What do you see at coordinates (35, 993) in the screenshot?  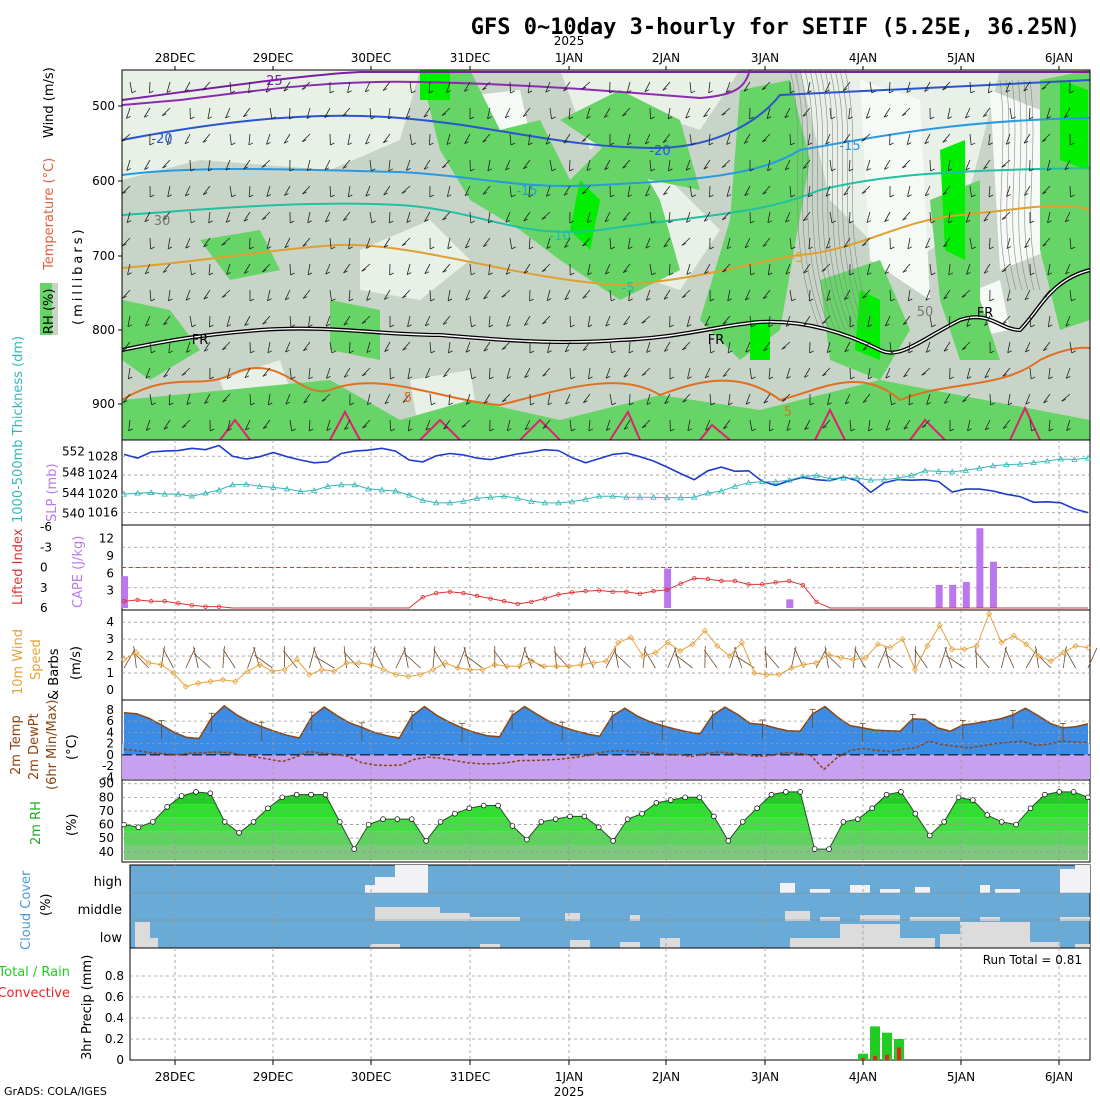 I see `precip-legend-convective: Convective` at bounding box center [35, 993].